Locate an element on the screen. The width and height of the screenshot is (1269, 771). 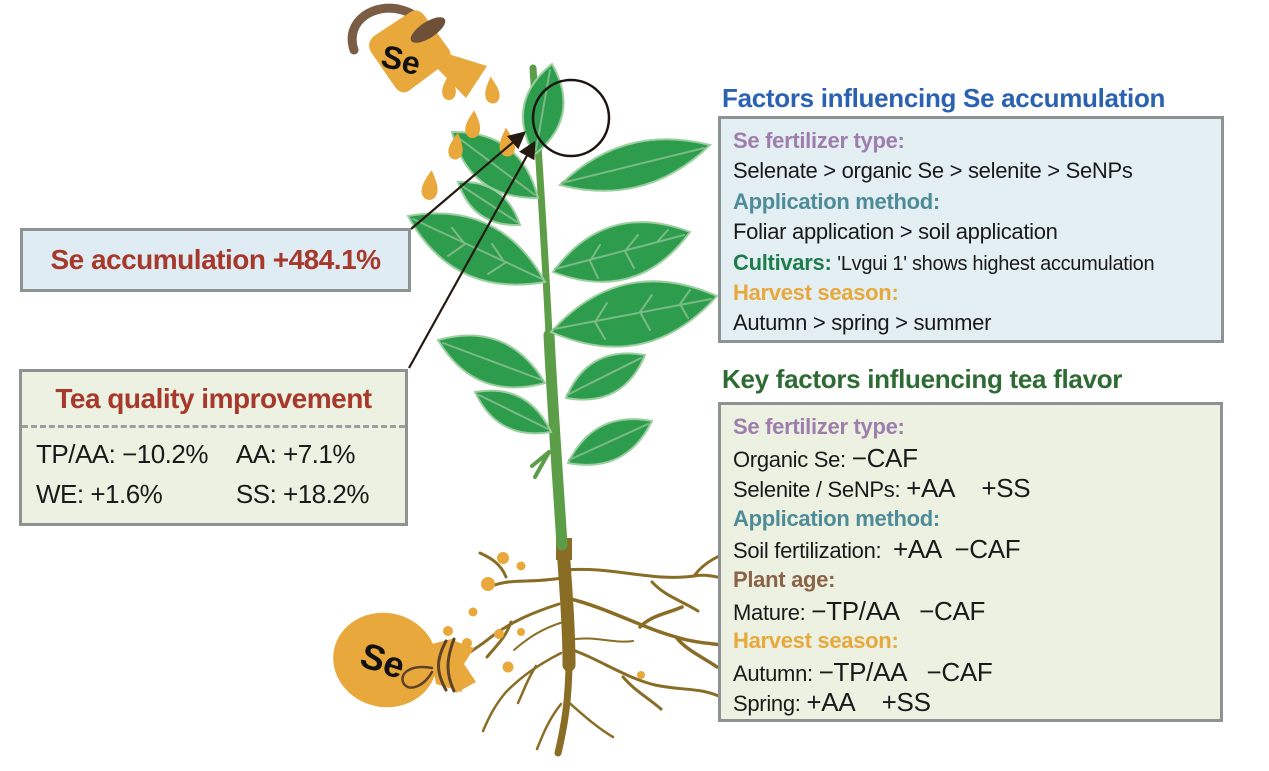
quality-stat: SS: +18.2% is located at coordinates (302, 494).